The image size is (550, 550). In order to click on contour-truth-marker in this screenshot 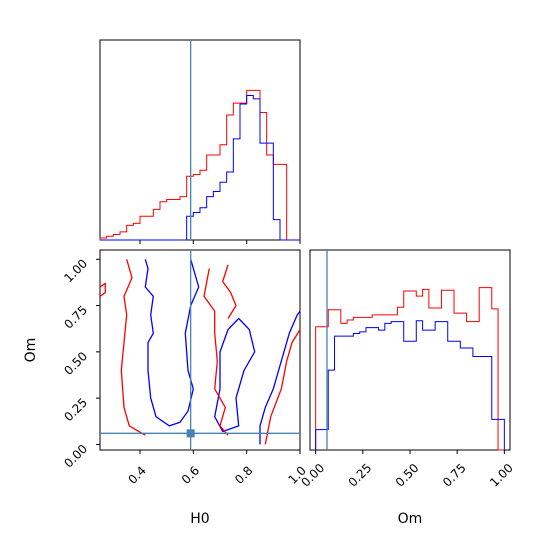, I will do `click(190, 433)`.